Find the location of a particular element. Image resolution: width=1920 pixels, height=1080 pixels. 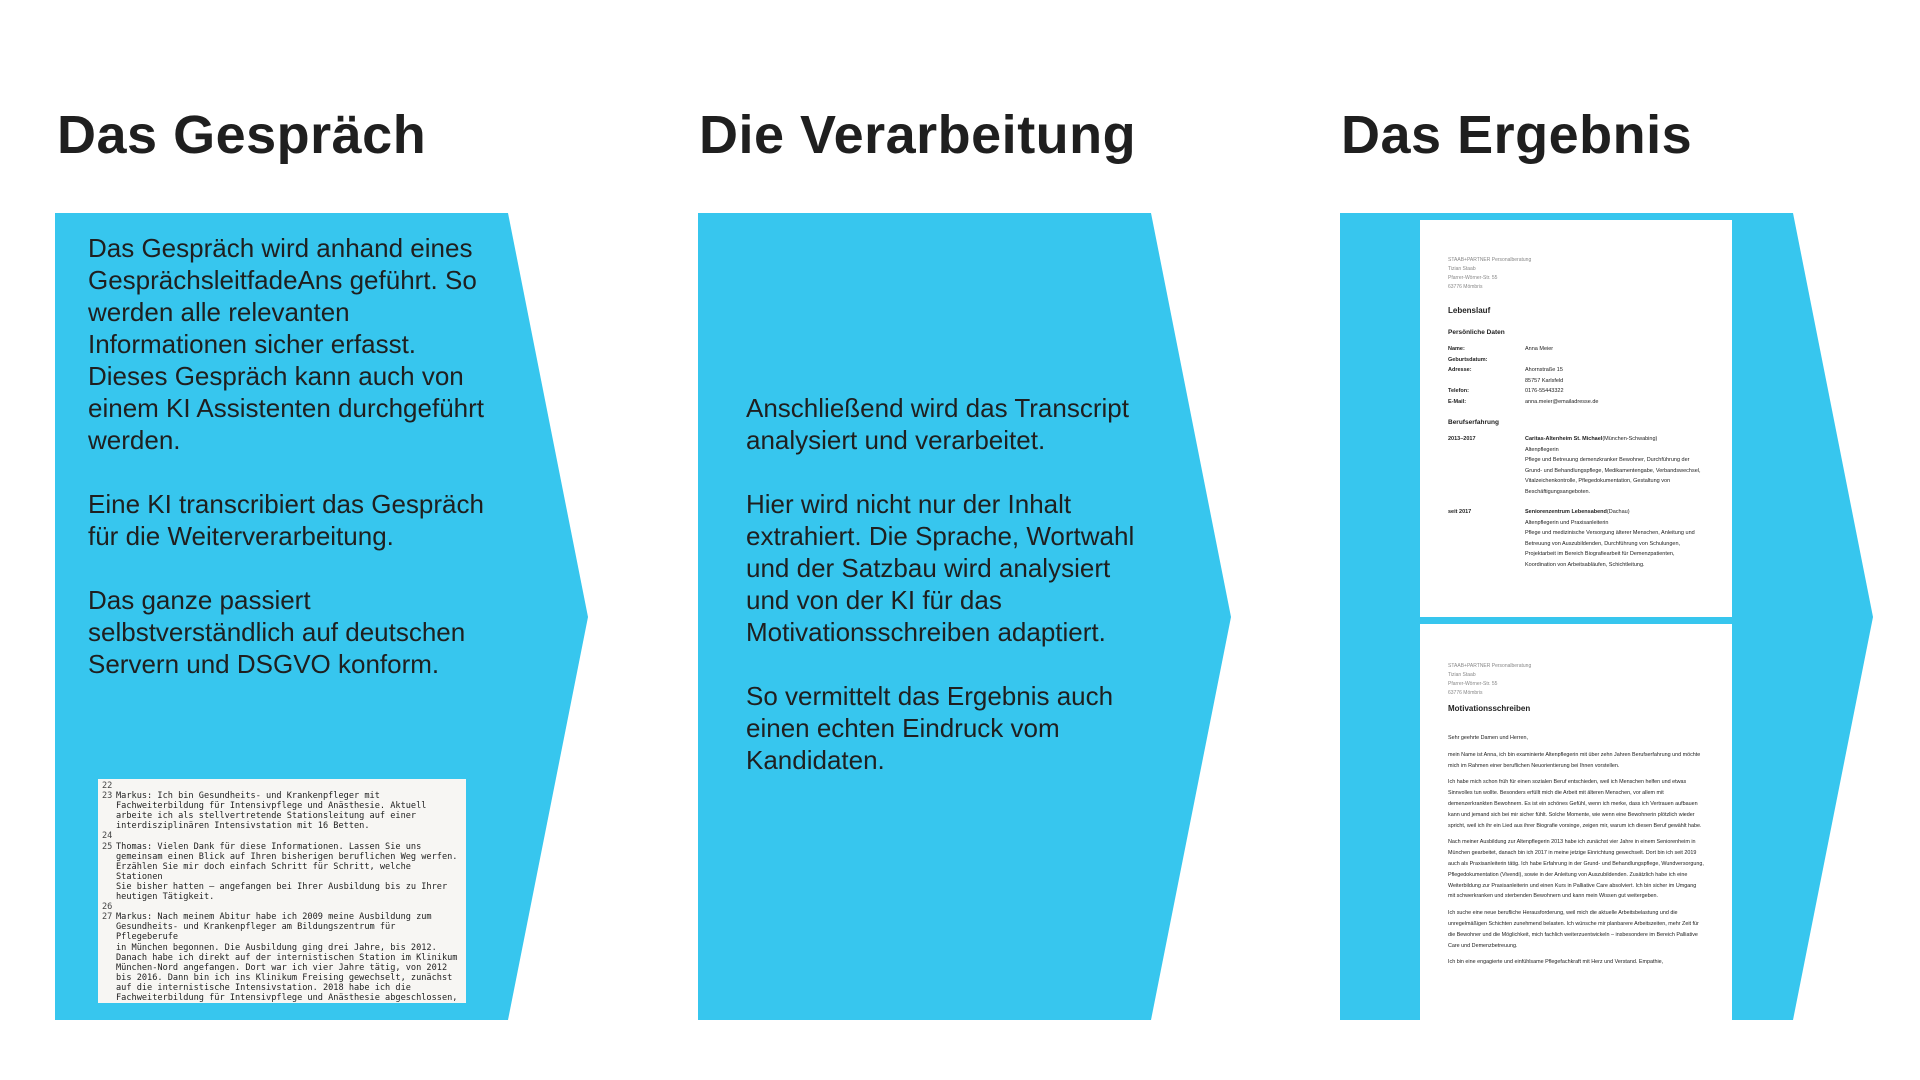

letter-paragraph: Sehr geehrte Damen und Herren, is located at coordinates (1488, 738).